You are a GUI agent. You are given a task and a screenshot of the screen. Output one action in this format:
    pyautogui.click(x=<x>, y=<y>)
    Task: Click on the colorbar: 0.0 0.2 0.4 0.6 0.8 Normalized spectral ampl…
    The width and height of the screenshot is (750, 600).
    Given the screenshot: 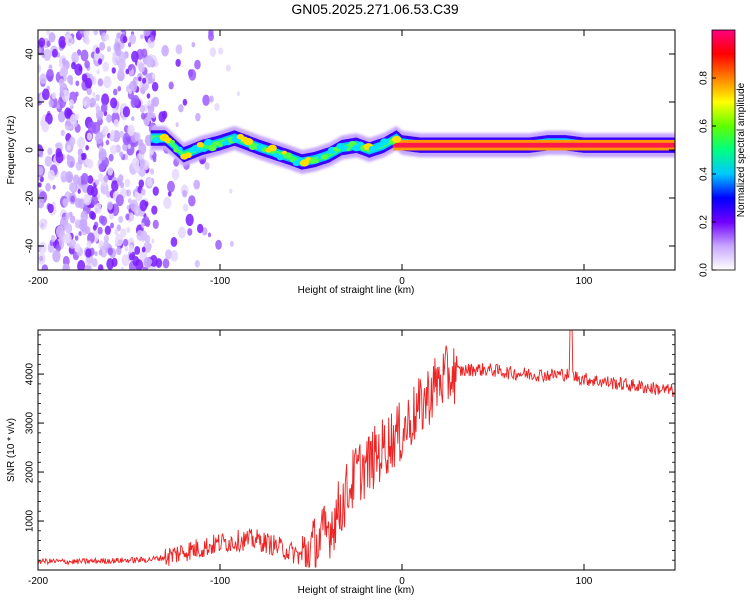 What is the action you would take?
    pyautogui.click(x=723, y=153)
    